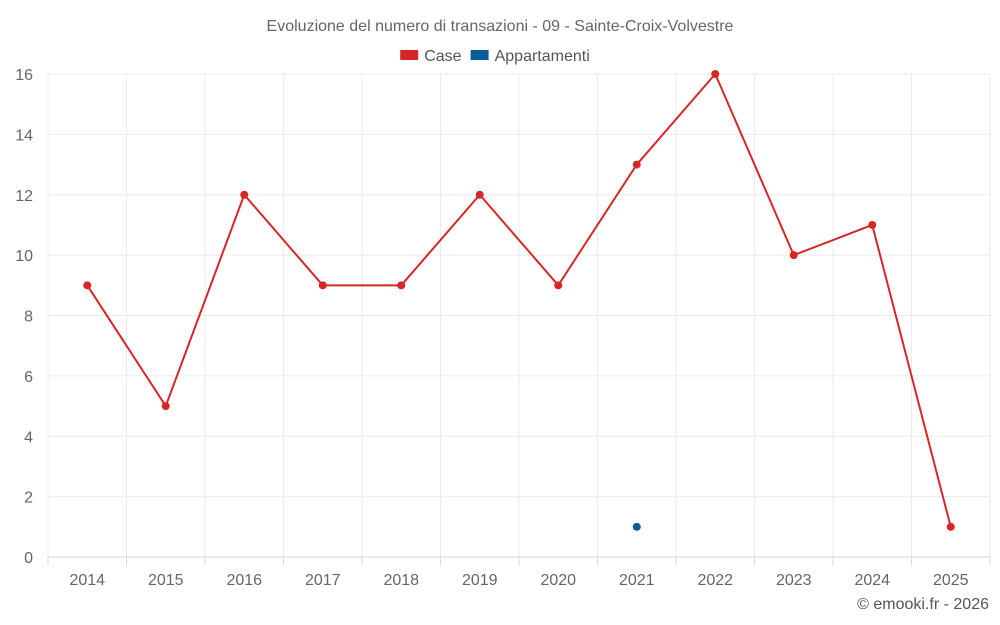 The width and height of the screenshot is (1000, 625). What do you see at coordinates (480, 580) in the screenshot?
I see `x-tick-label: 2019` at bounding box center [480, 580].